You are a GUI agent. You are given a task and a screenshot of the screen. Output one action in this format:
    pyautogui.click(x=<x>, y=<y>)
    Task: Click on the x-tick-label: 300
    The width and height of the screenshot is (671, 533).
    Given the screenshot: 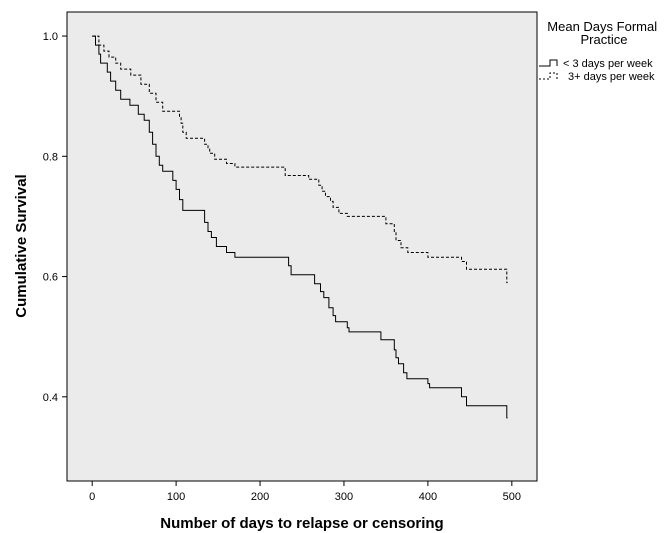 What is the action you would take?
    pyautogui.click(x=344, y=497)
    